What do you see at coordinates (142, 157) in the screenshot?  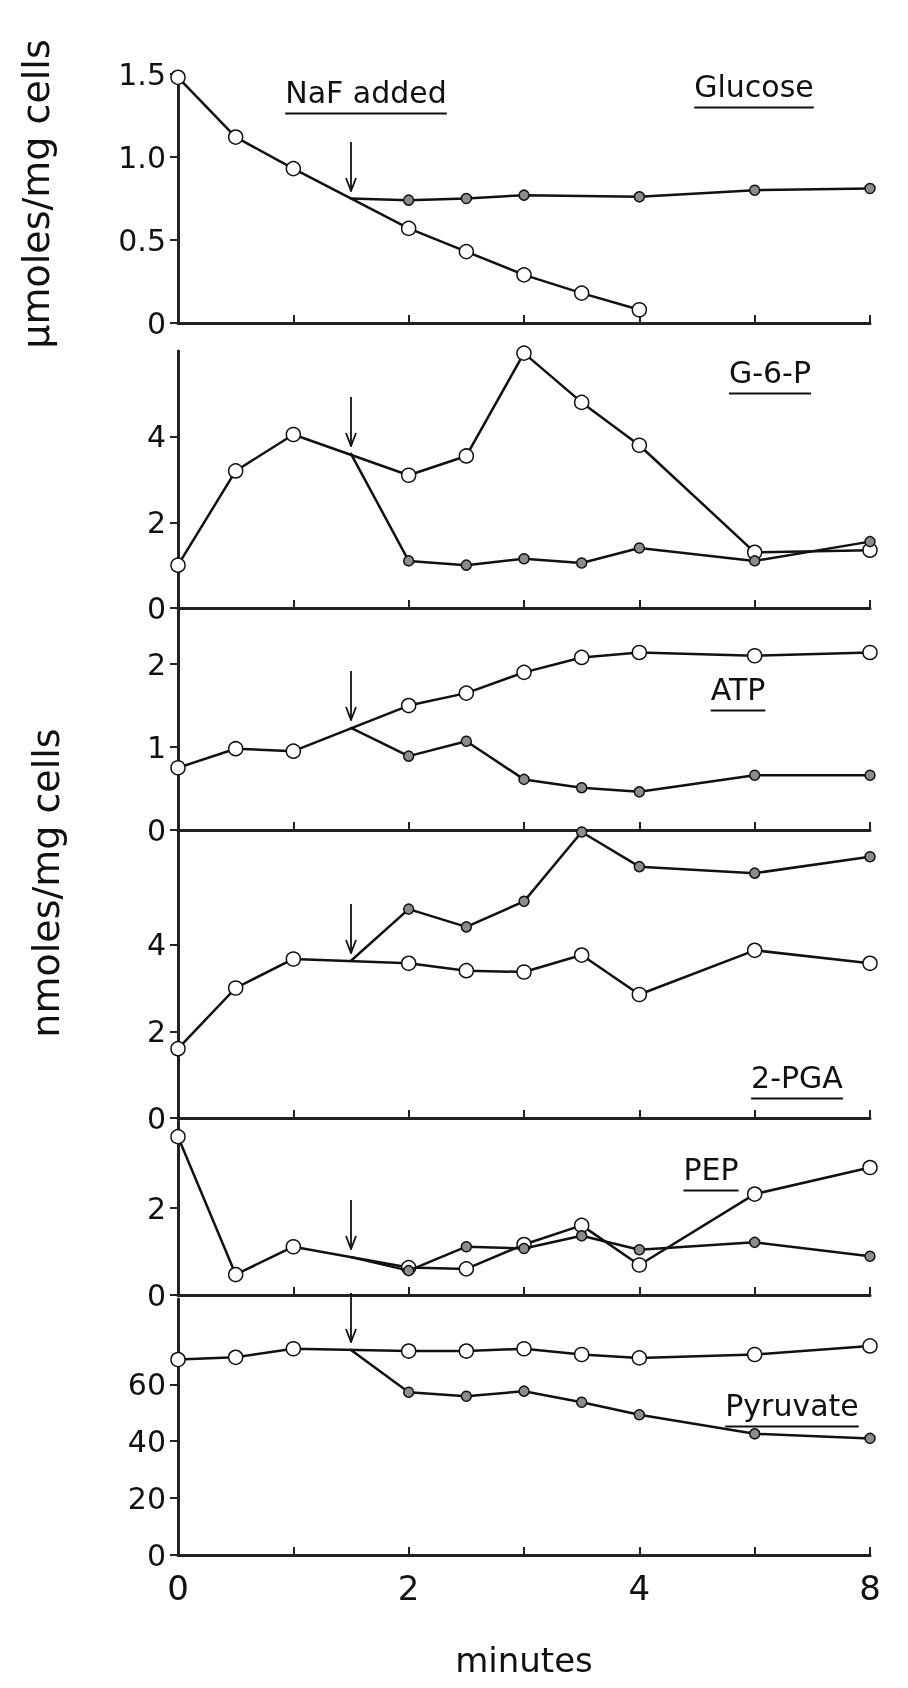 I see `y-tick-label: 1.0` at bounding box center [142, 157].